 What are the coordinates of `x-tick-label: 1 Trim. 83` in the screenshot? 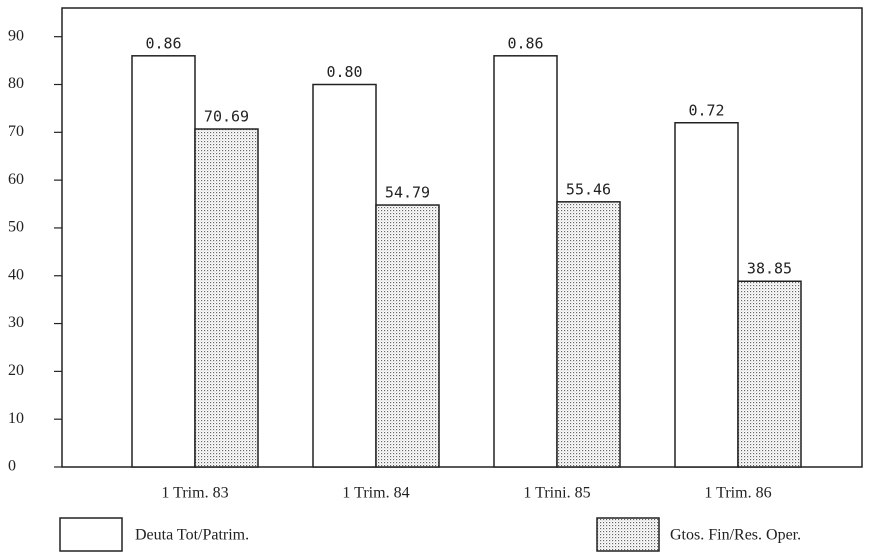 It's located at (194, 493).